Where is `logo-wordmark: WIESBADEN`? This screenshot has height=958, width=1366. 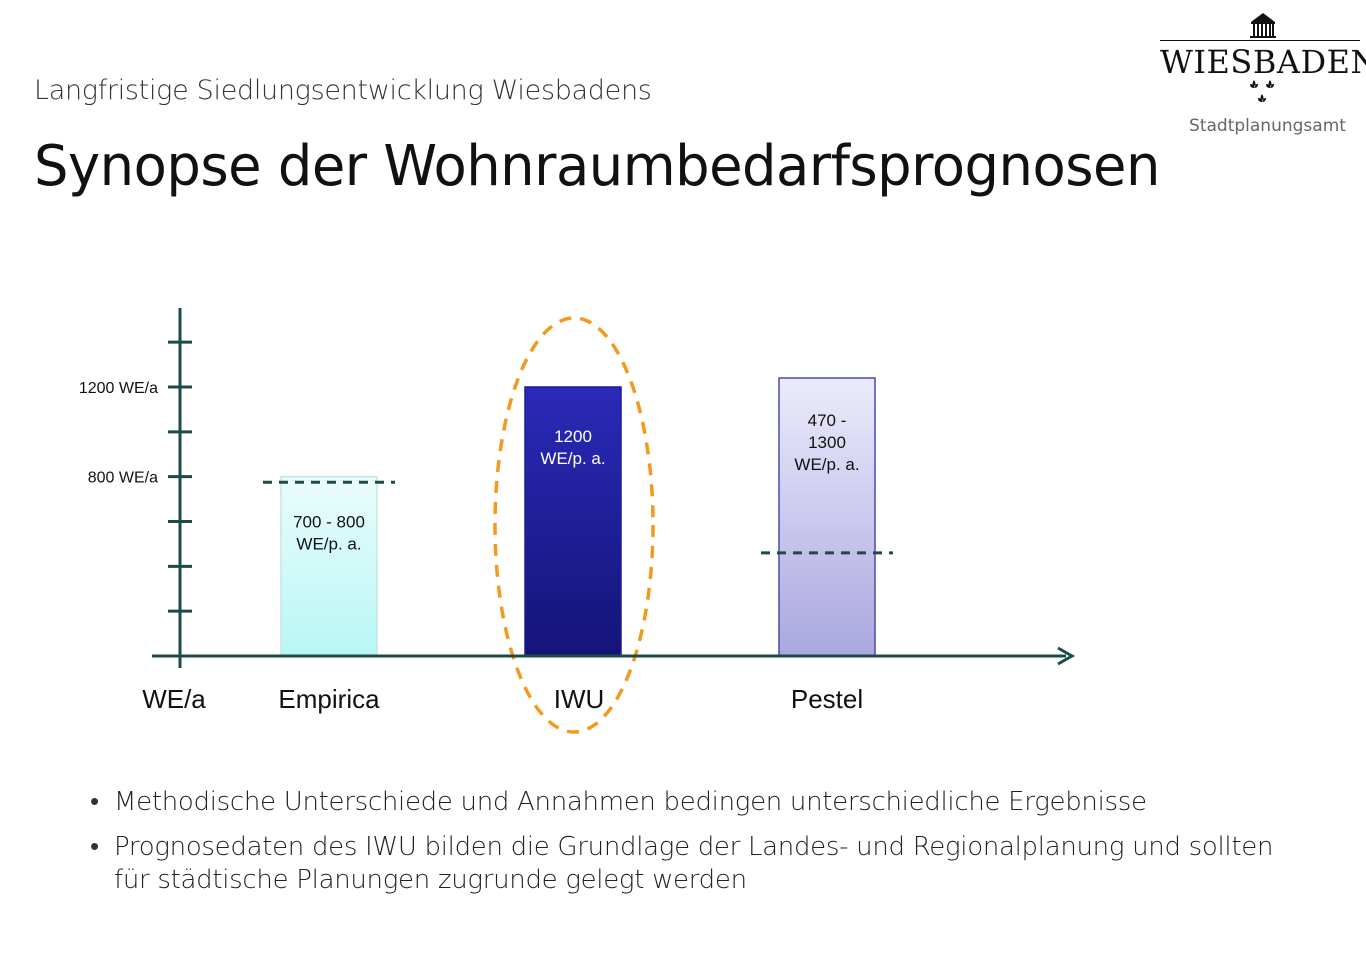
logo-wordmark: WIESBADEN is located at coordinates (1263, 60).